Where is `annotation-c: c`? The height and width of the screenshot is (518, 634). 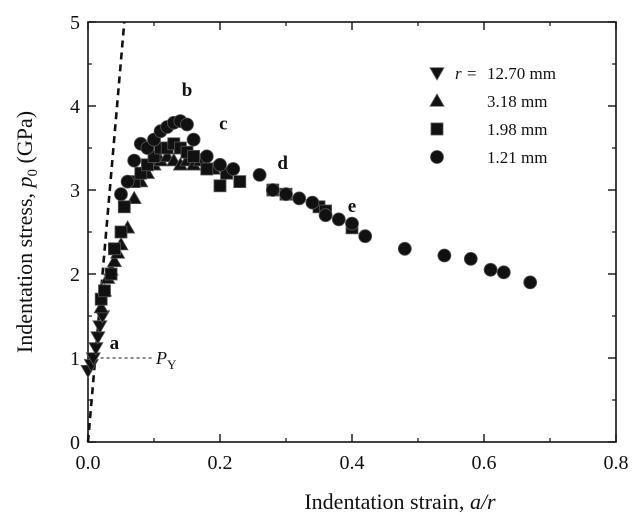 annotation-c: c is located at coordinates (223, 124).